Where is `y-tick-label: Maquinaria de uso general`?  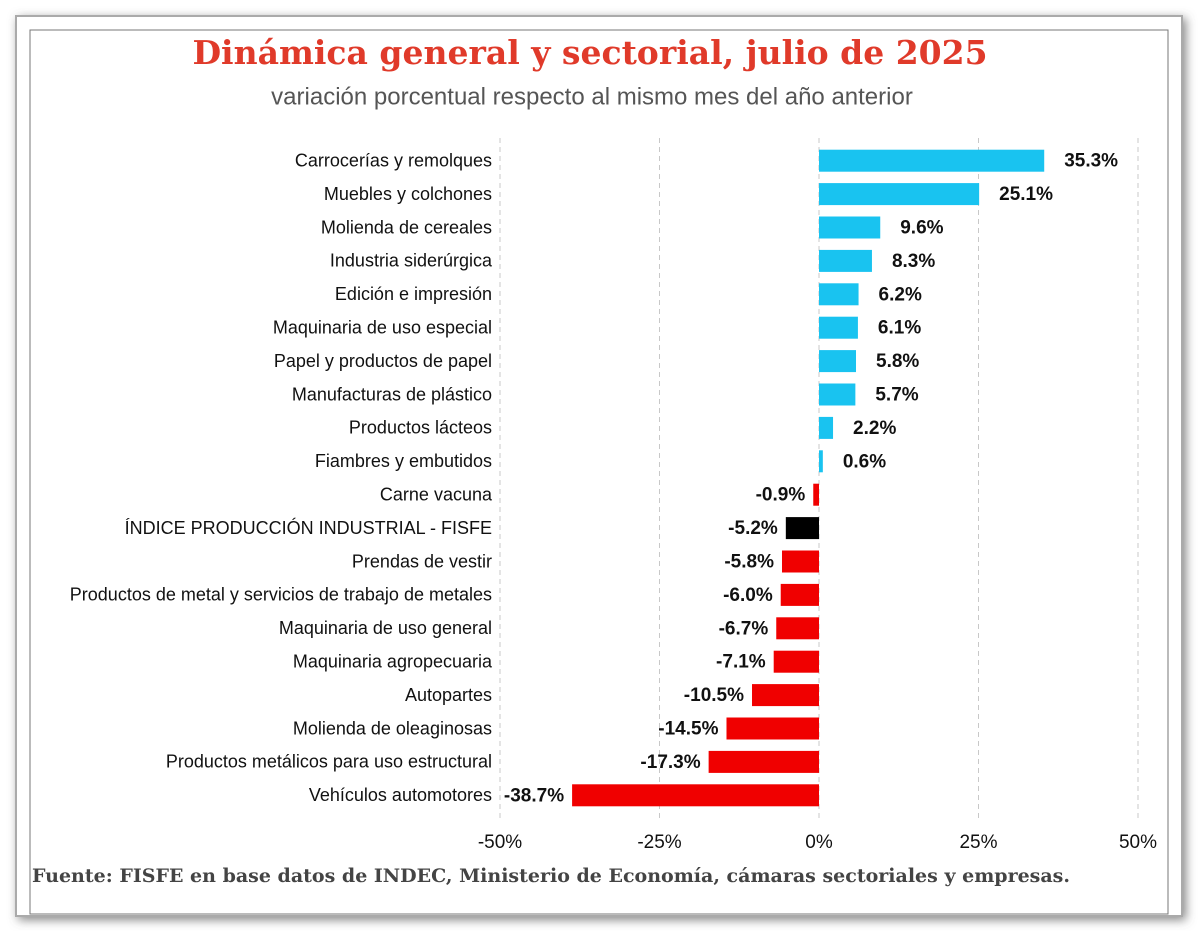
y-tick-label: Maquinaria de uso general is located at coordinates (385, 628).